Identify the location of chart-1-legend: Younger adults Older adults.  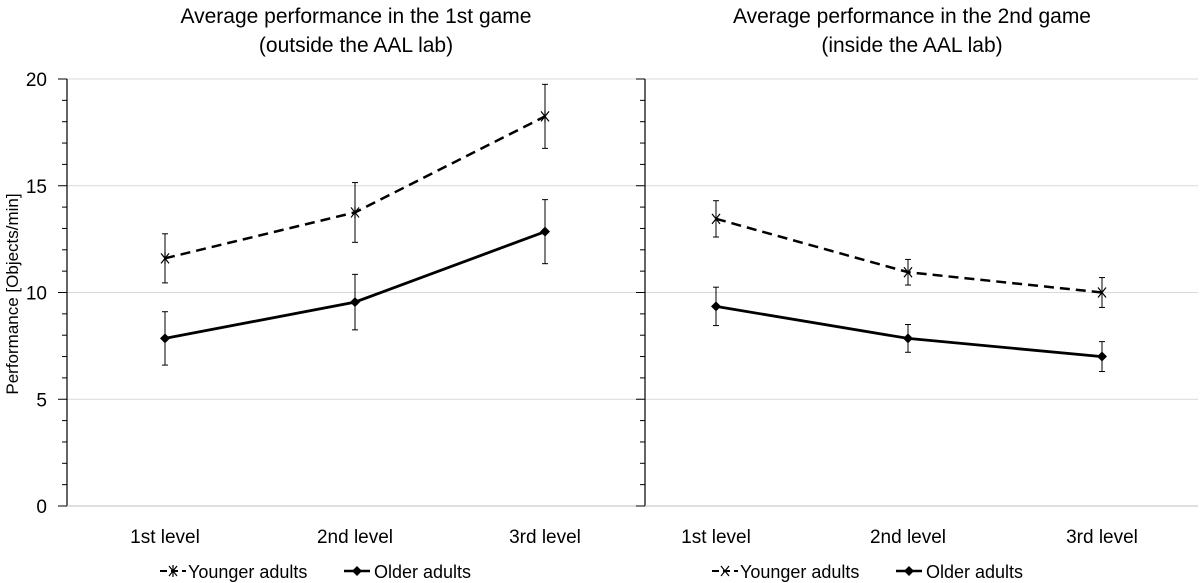
(315, 572).